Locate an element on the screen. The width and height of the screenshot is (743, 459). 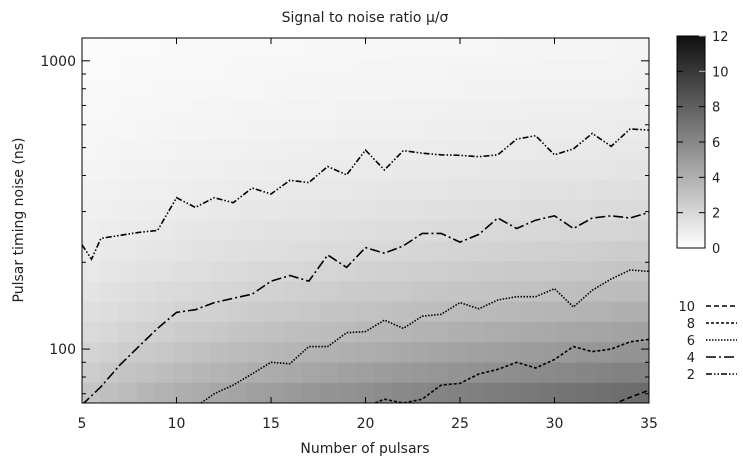
chart-title: Signal to noise ratio μ/σ is located at coordinates (365, 18).